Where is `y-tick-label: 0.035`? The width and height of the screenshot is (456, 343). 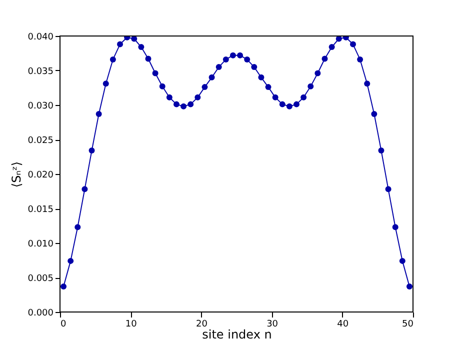 y-tick-label: 0.035 is located at coordinates (41, 72).